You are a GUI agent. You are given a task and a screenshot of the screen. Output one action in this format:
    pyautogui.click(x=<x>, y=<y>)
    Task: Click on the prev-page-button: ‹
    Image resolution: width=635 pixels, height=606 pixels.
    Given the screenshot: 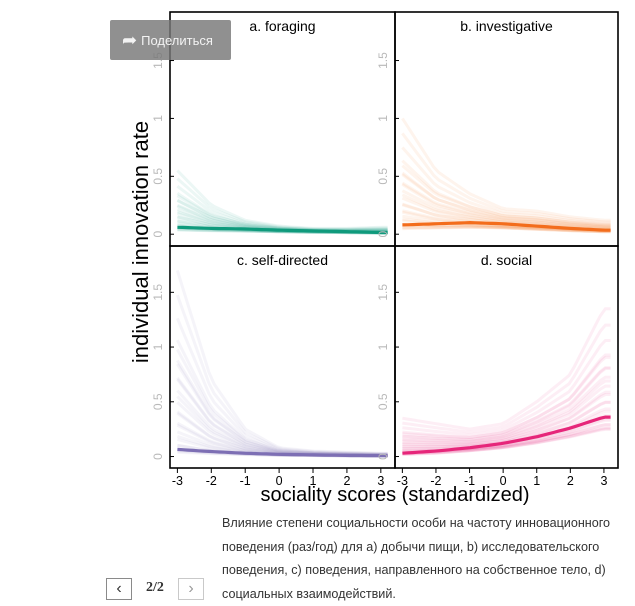 What is the action you would take?
    pyautogui.click(x=119, y=589)
    